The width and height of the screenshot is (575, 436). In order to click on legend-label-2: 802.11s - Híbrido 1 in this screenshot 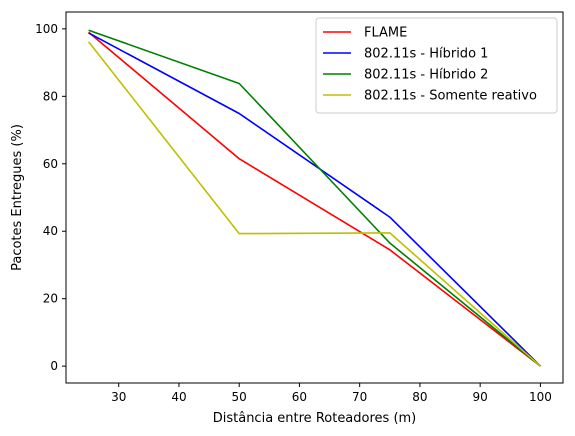, I will do `click(426, 54)`.